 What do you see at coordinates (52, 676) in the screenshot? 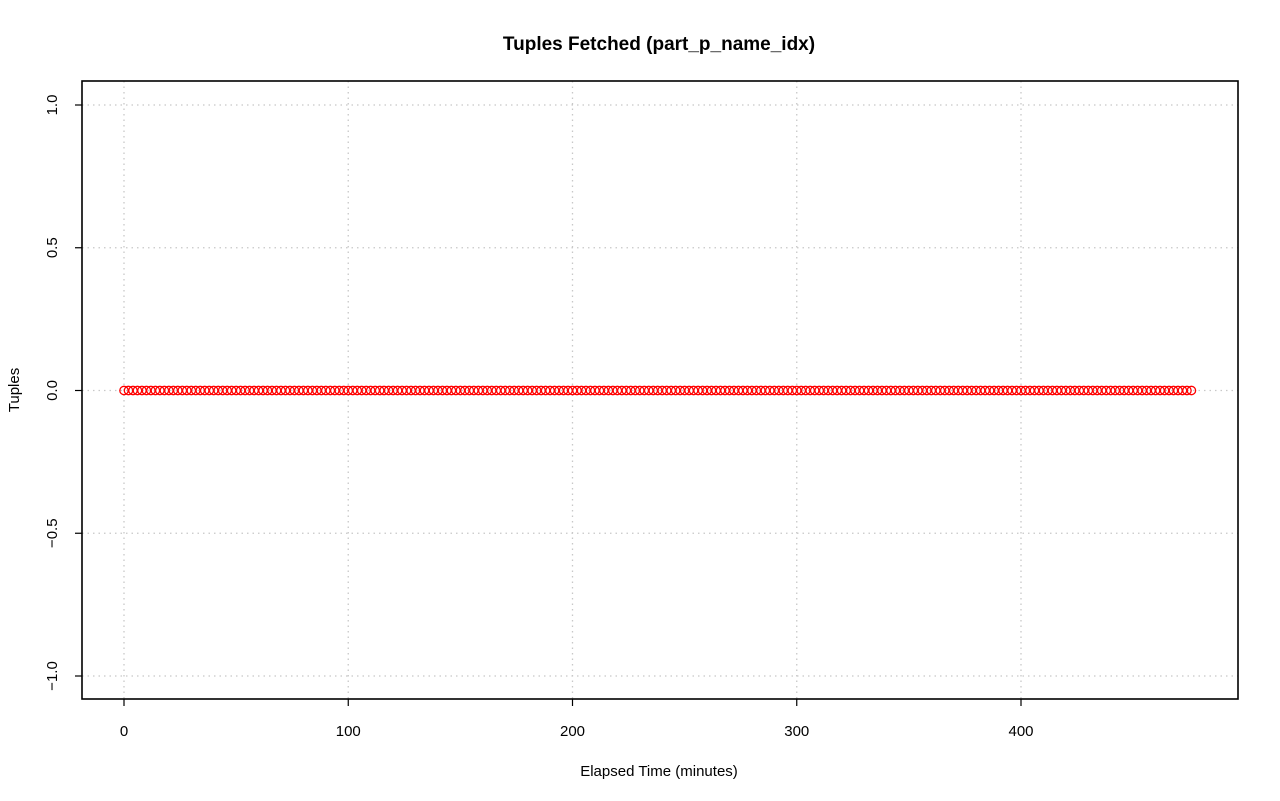
I see `y-tick-label: −1.0` at bounding box center [52, 676].